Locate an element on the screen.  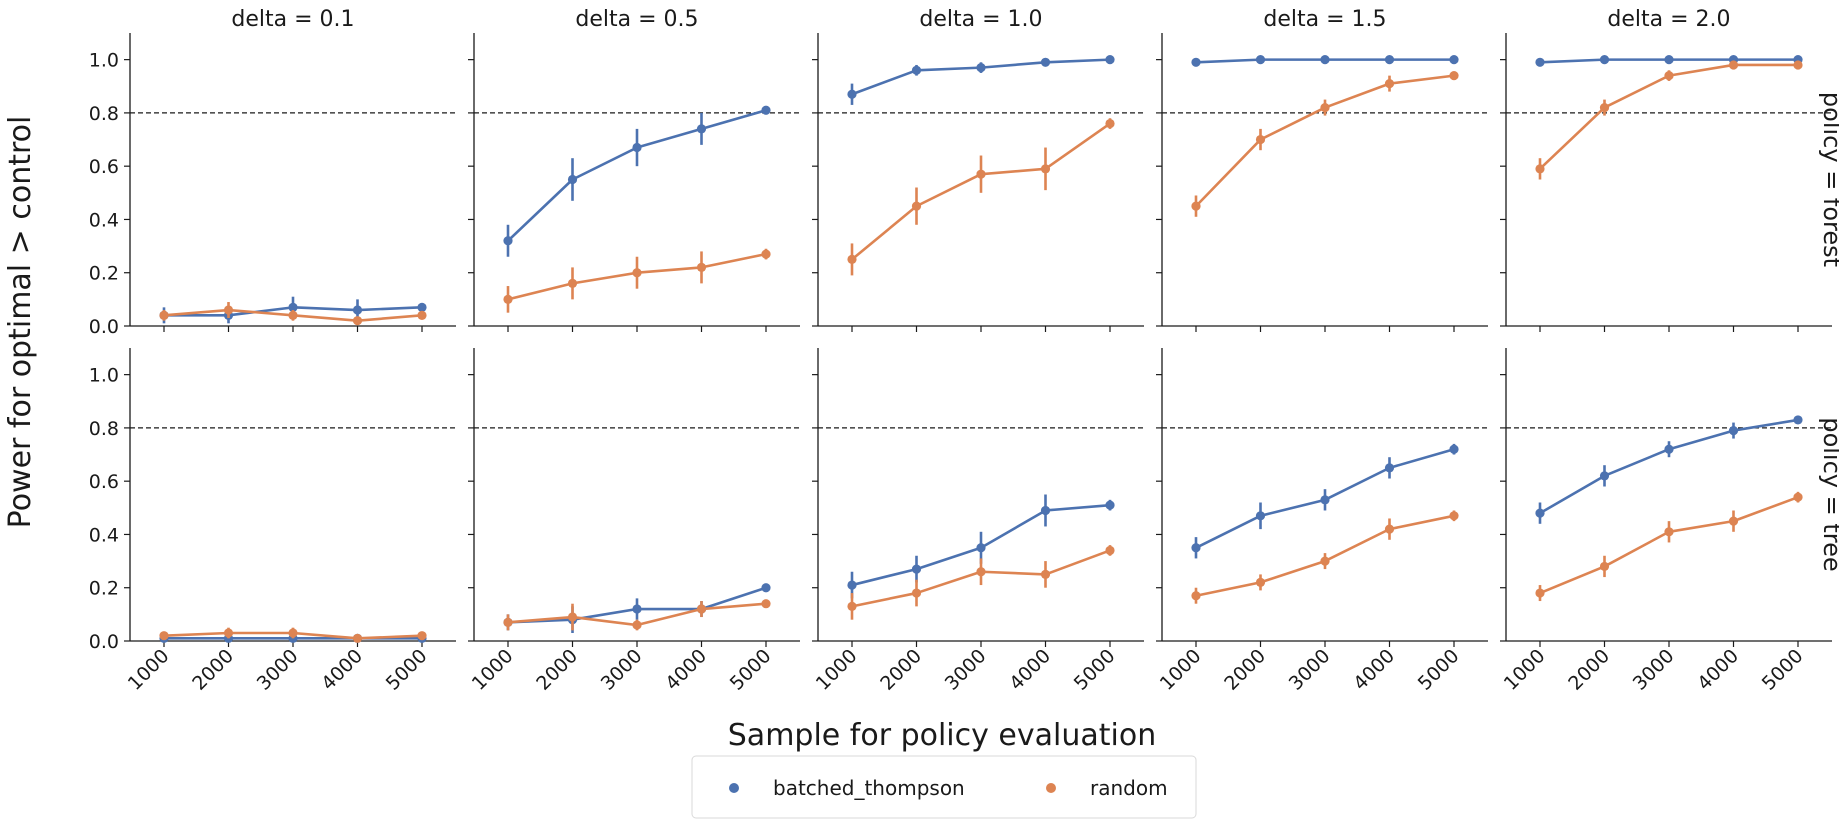
x-axis-label: Sample for policy evaluation is located at coordinates (942, 735).